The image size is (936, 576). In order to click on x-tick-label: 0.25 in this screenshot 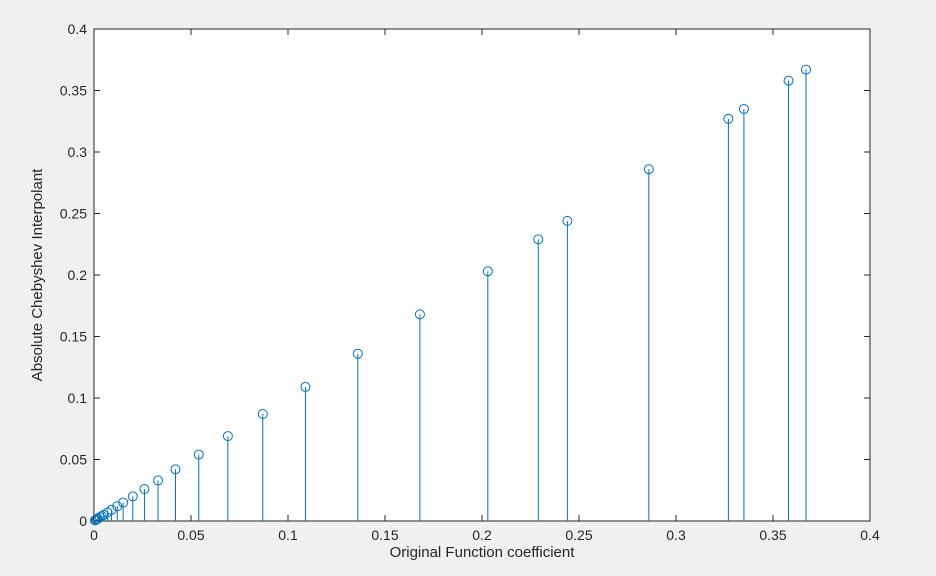, I will do `click(578, 535)`.